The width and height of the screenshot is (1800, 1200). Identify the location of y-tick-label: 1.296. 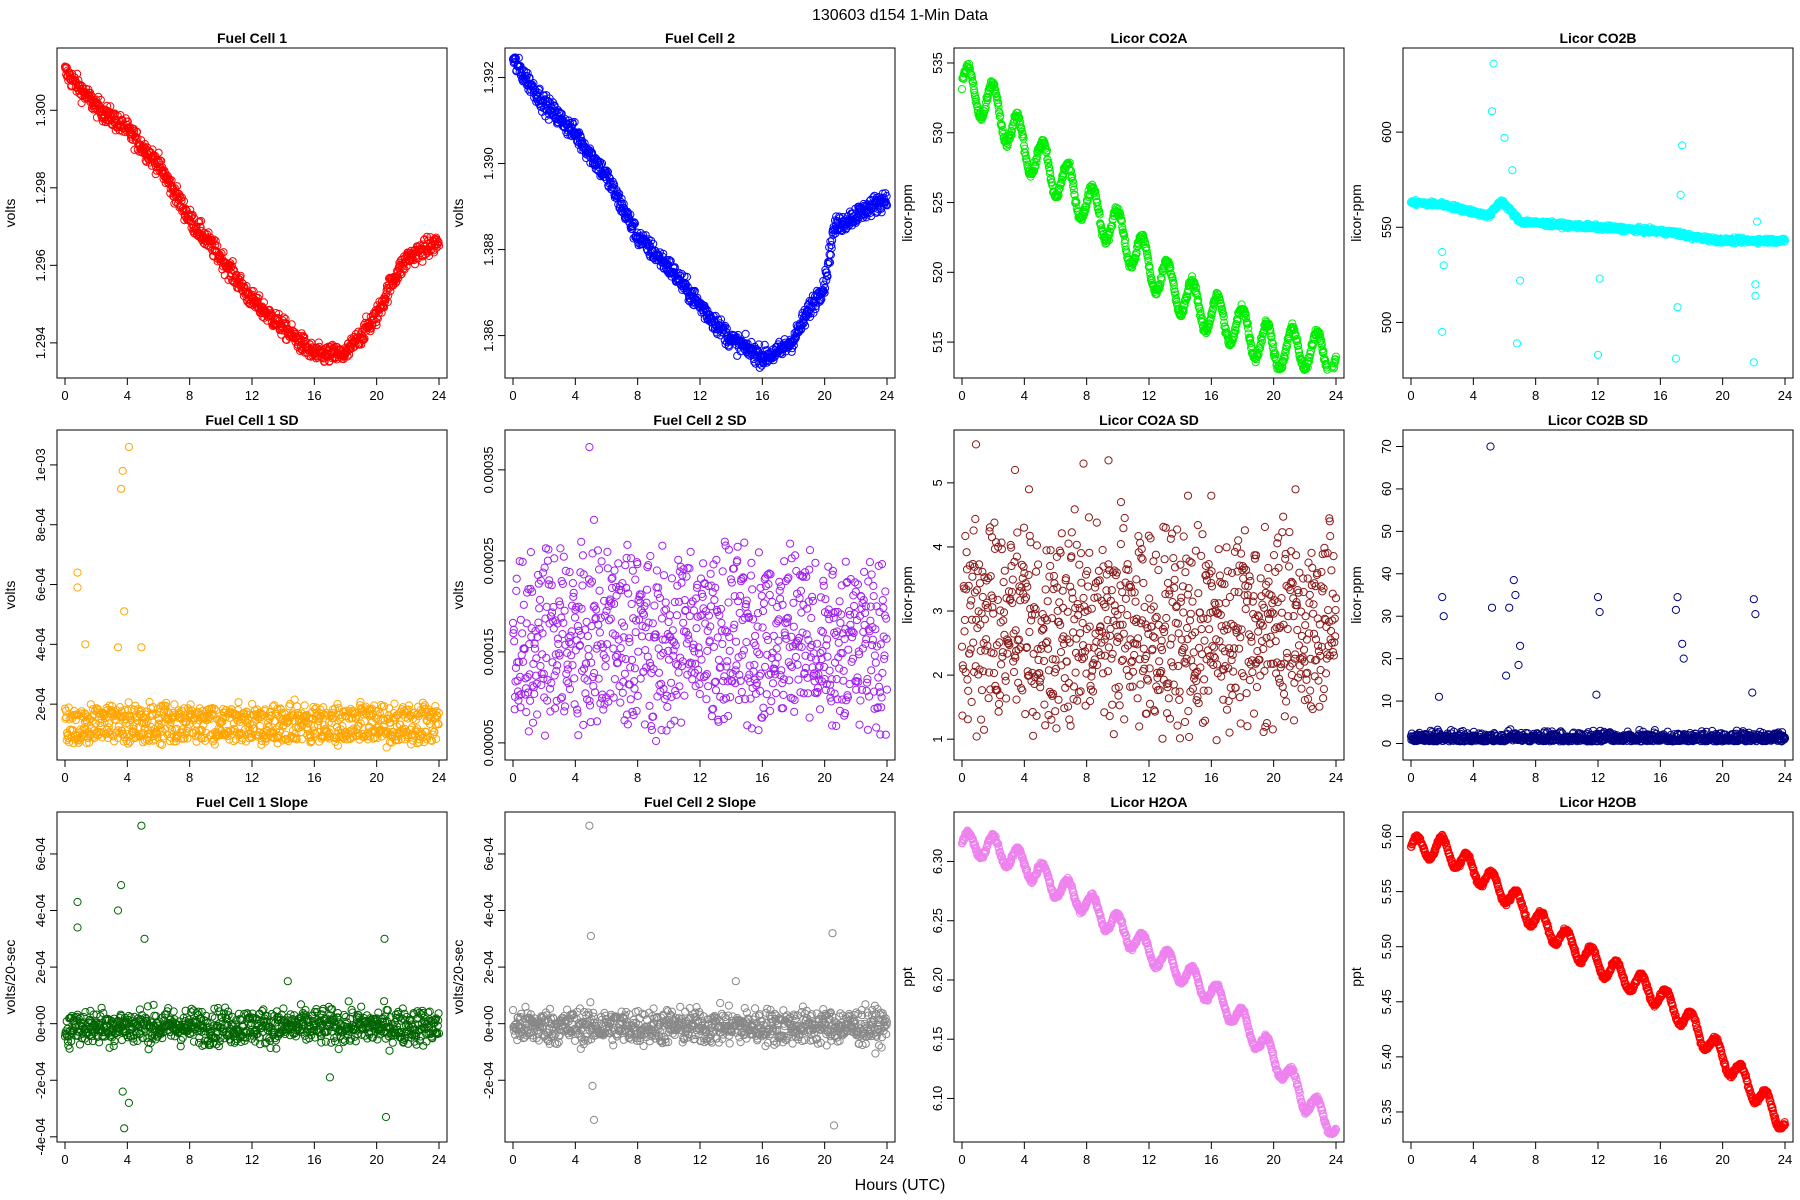
(40, 265).